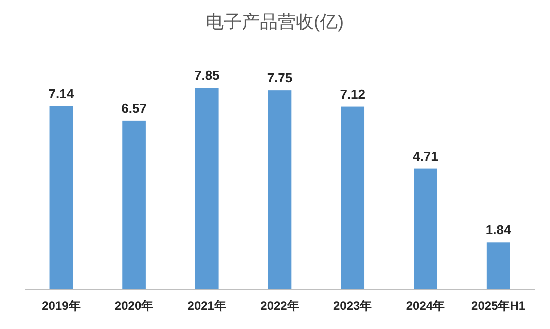  I want to click on x-tick-label: 2022年, so click(280, 306).